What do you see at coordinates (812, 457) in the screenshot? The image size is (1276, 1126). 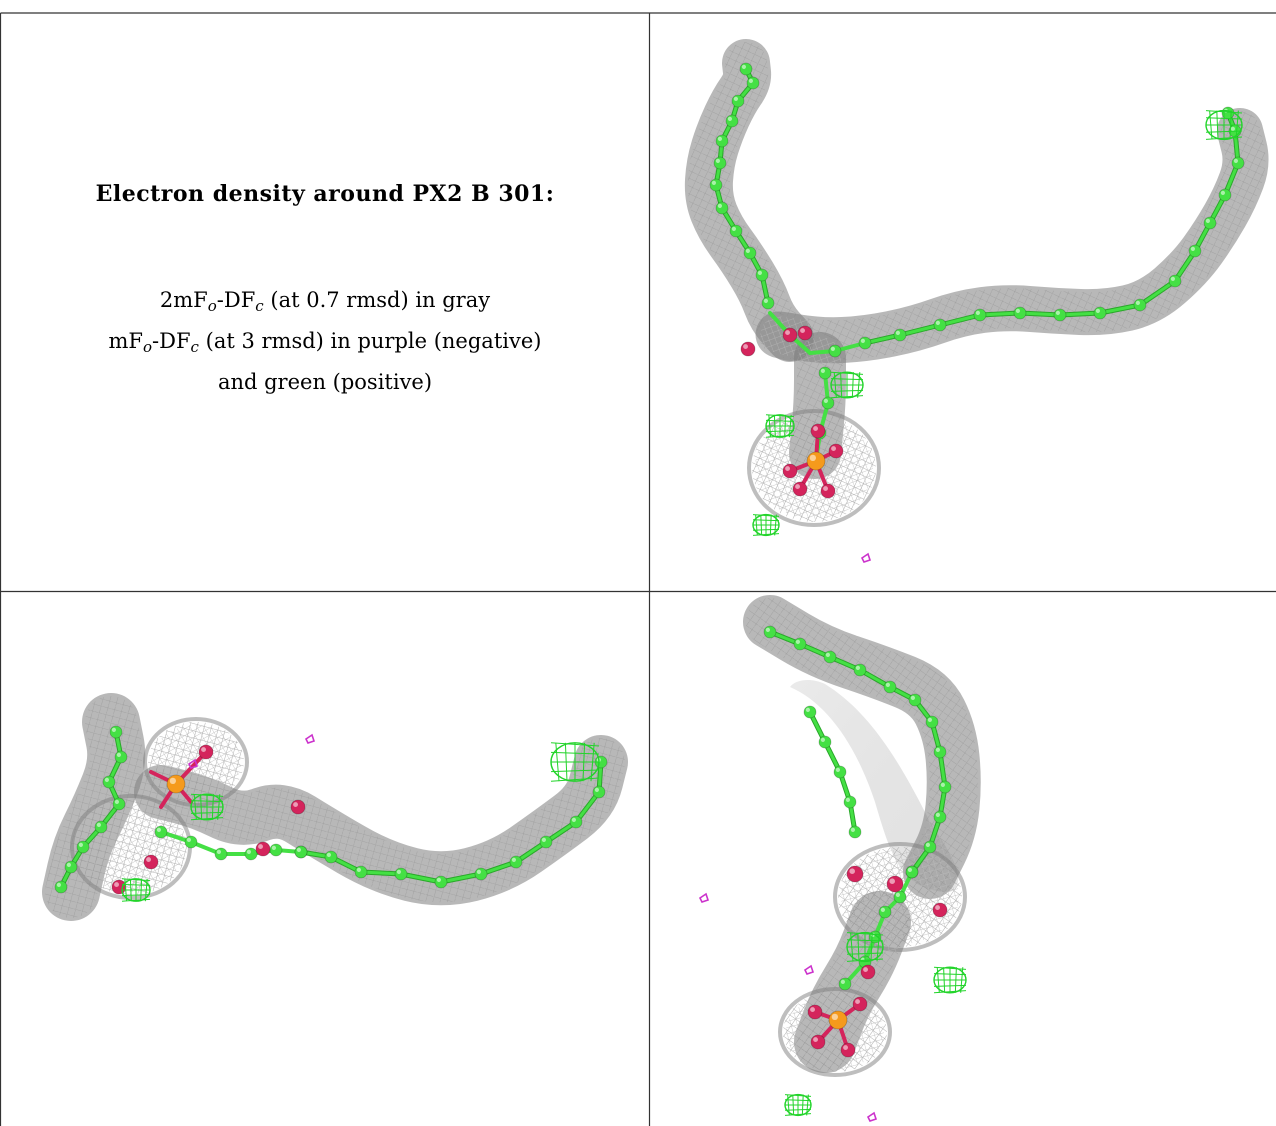 I see `phosphorus-atom-highlight` at bounding box center [812, 457].